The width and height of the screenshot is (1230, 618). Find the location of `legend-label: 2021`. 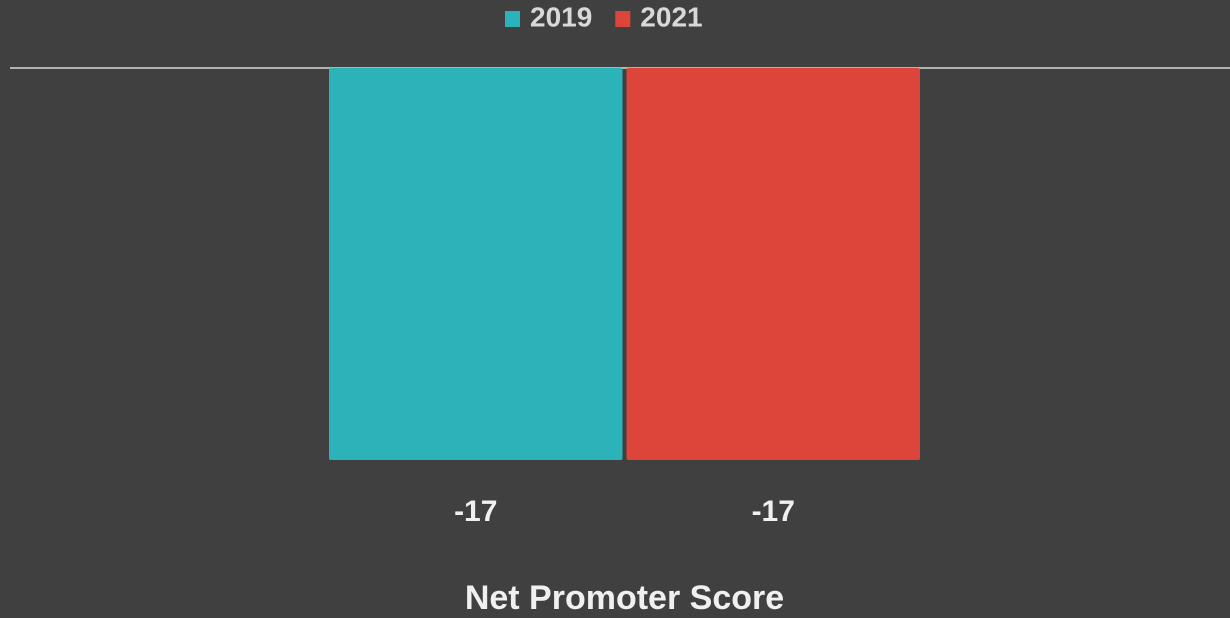

legend-label: 2021 is located at coordinates (671, 16).